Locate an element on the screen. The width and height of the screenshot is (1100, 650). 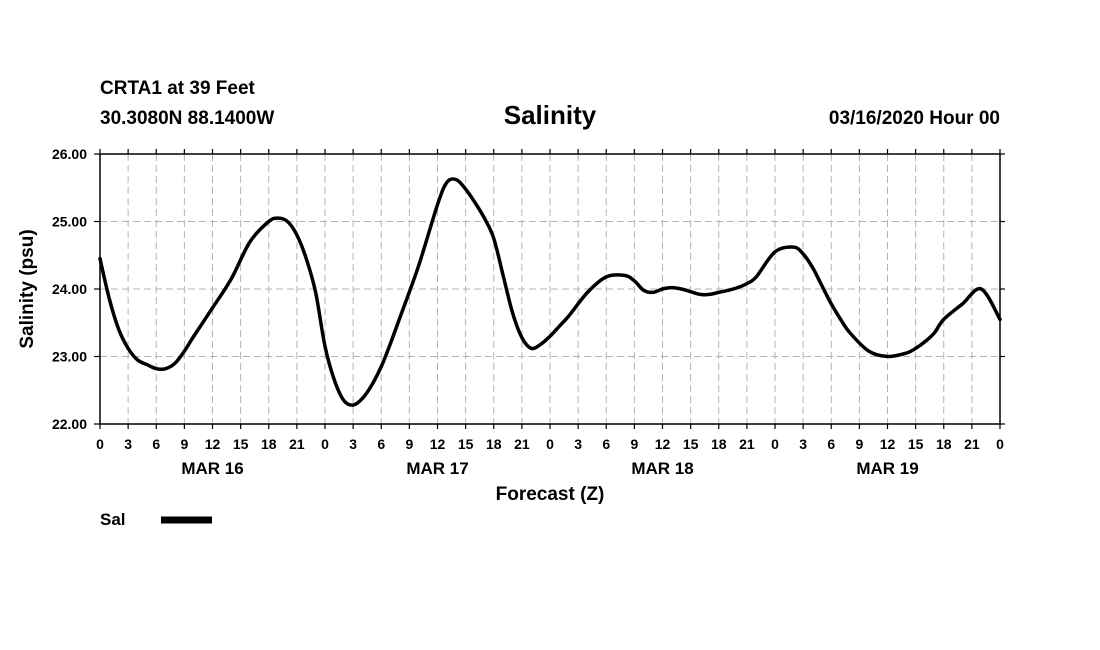
date-label: MAR 18 is located at coordinates (662, 468).